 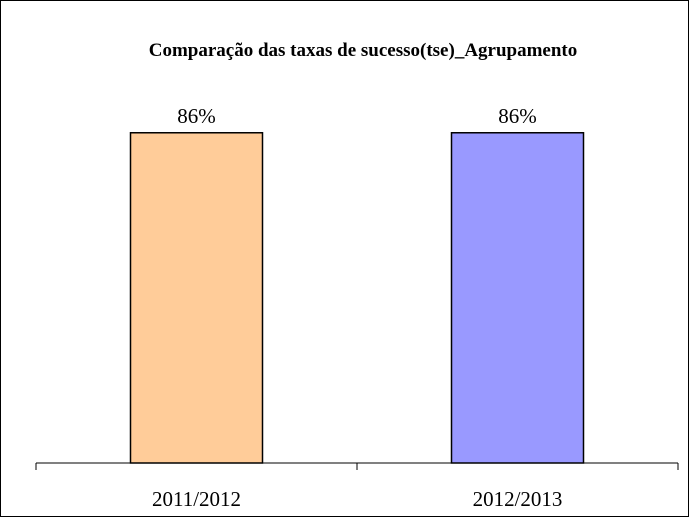 What do you see at coordinates (196, 499) in the screenshot?
I see `category-label-2011-2012: 2011/2012` at bounding box center [196, 499].